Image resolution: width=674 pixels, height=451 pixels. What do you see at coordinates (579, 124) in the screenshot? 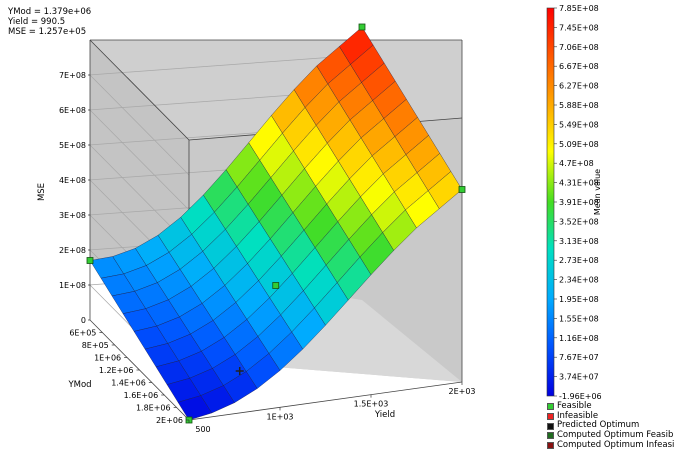
I see `colorbar-tick-label: 5.49E+08` at bounding box center [579, 124].